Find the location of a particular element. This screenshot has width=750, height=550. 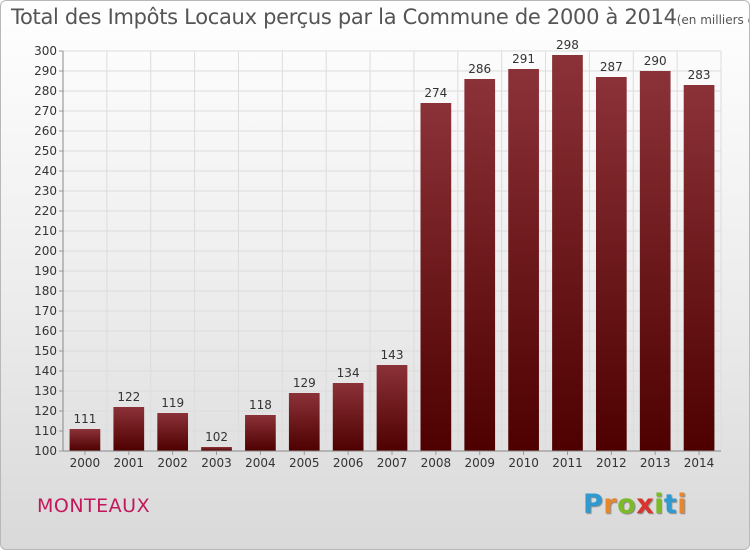

y-tick-label: 170 is located at coordinates (45, 311).